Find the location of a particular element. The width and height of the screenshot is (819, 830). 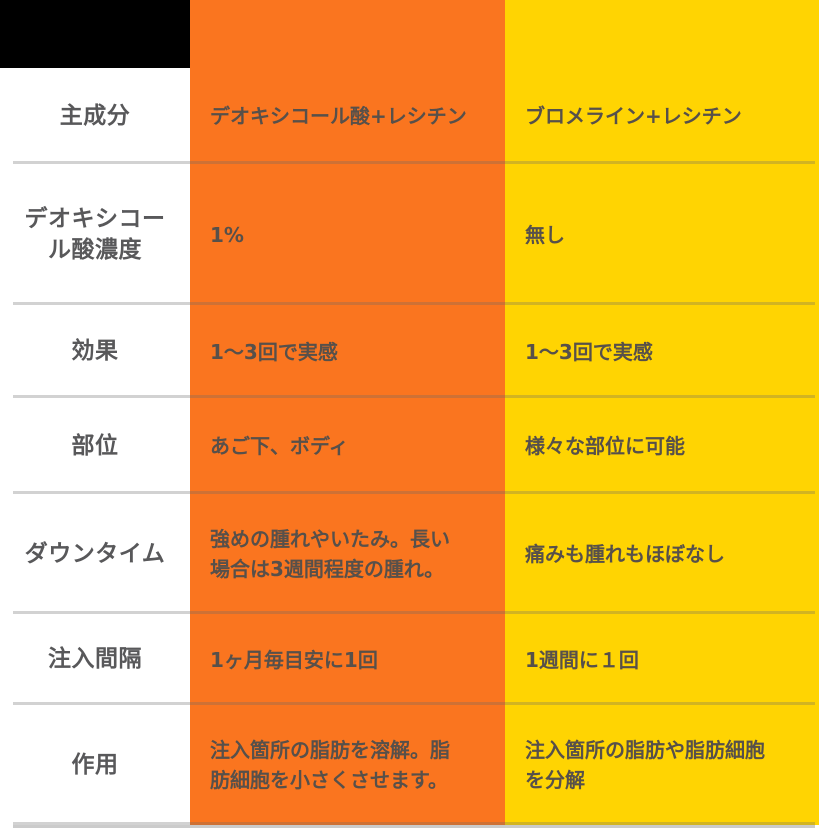

column-b-cell: 1〜3回で実感 is located at coordinates (662, 351).